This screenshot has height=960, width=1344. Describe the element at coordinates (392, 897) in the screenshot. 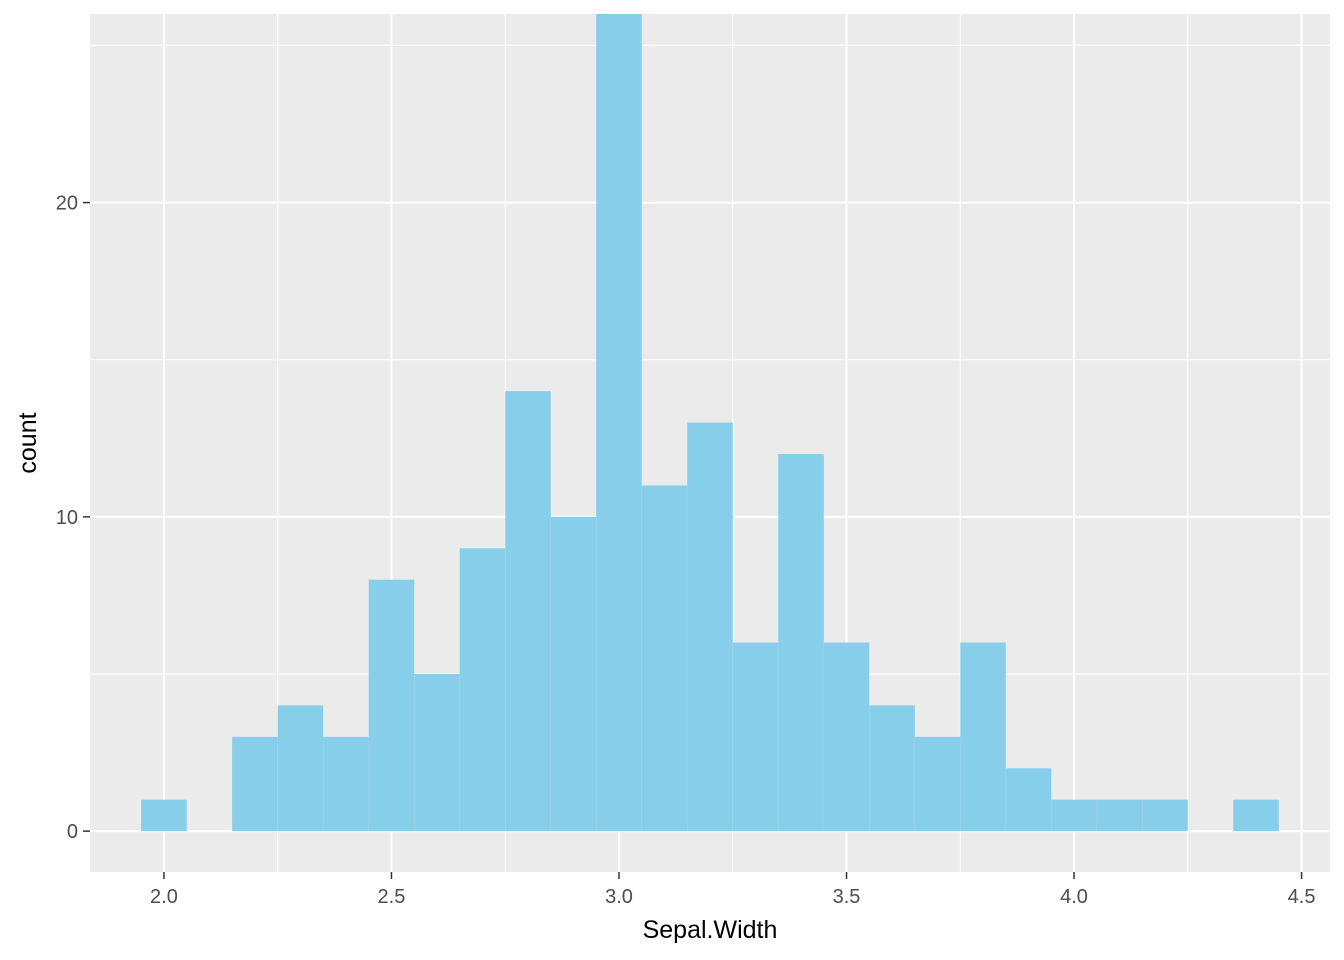

I see `x-tick-label: 2.5` at that location.